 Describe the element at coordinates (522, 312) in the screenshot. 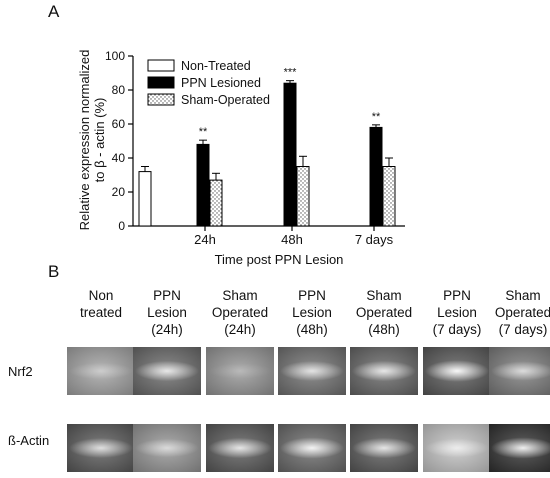

I see `gel-column-label: Sham Operated (7 days)` at that location.